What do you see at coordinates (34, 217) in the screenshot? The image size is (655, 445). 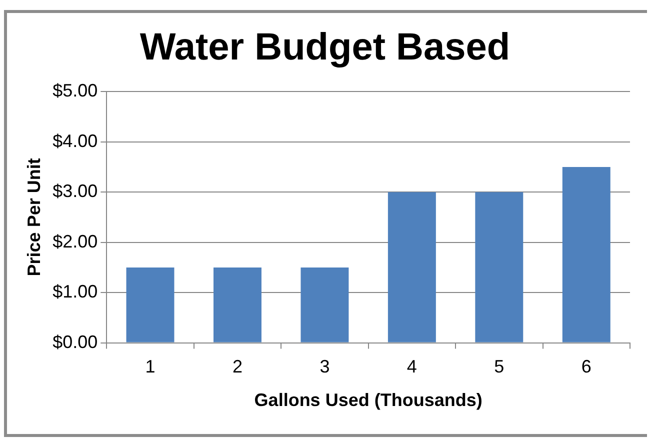 I see `y-axis-title: Price Per Unit` at bounding box center [34, 217].